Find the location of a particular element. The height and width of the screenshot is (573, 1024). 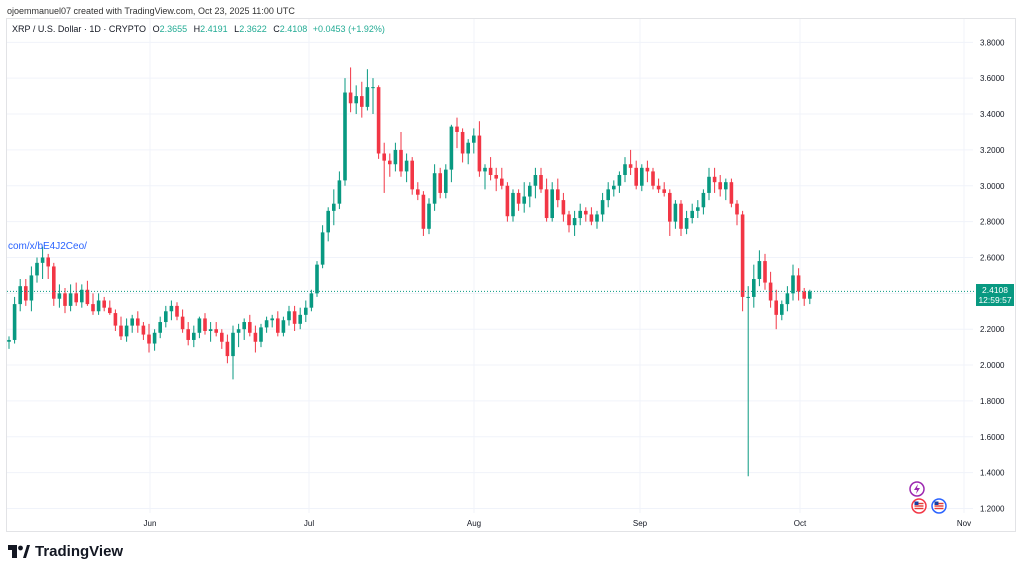

y-tick-label: 2.8000 is located at coordinates (992, 222).